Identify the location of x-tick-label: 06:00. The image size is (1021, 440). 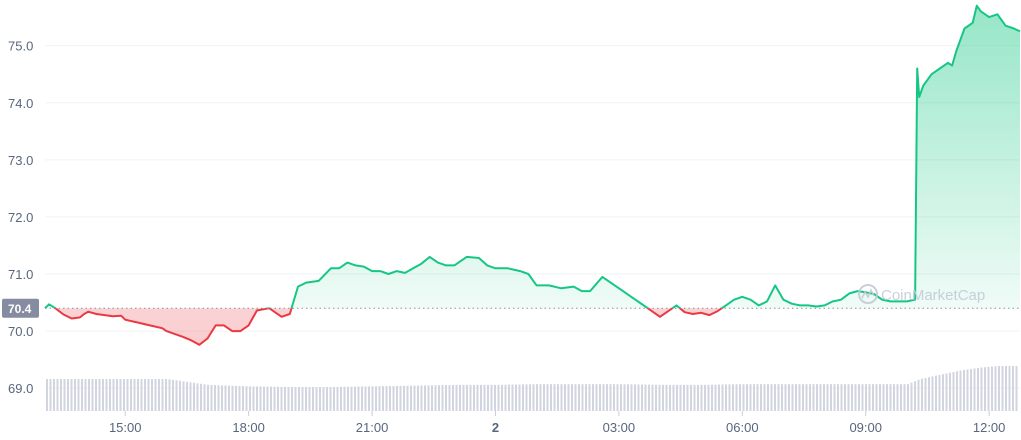
(742, 427).